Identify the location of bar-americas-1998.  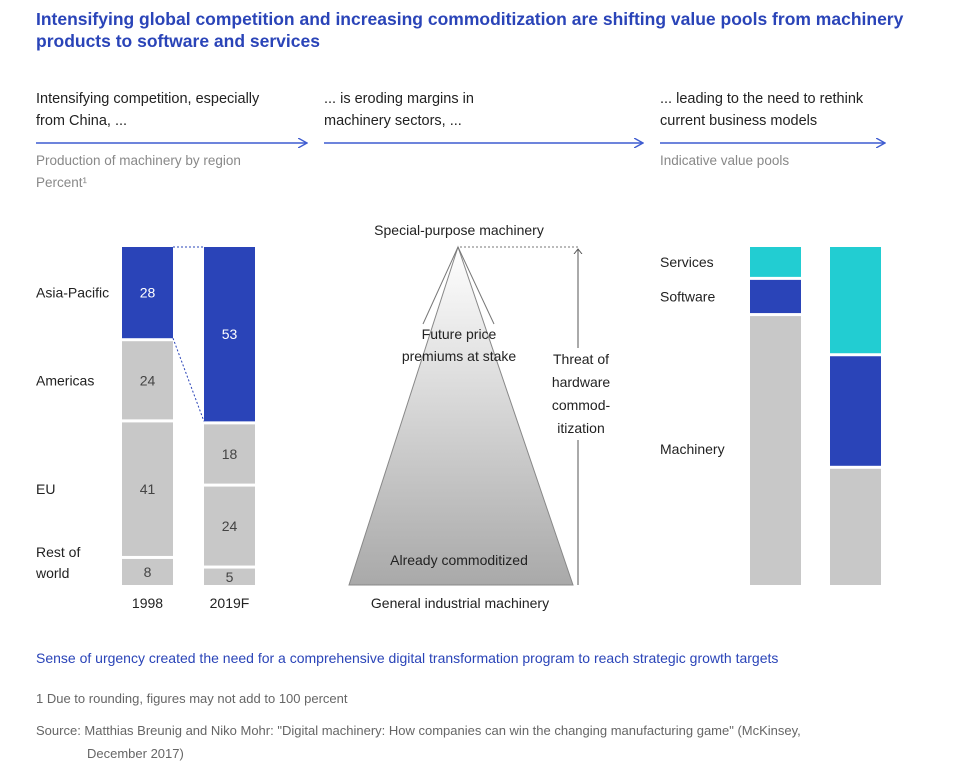
(147, 380).